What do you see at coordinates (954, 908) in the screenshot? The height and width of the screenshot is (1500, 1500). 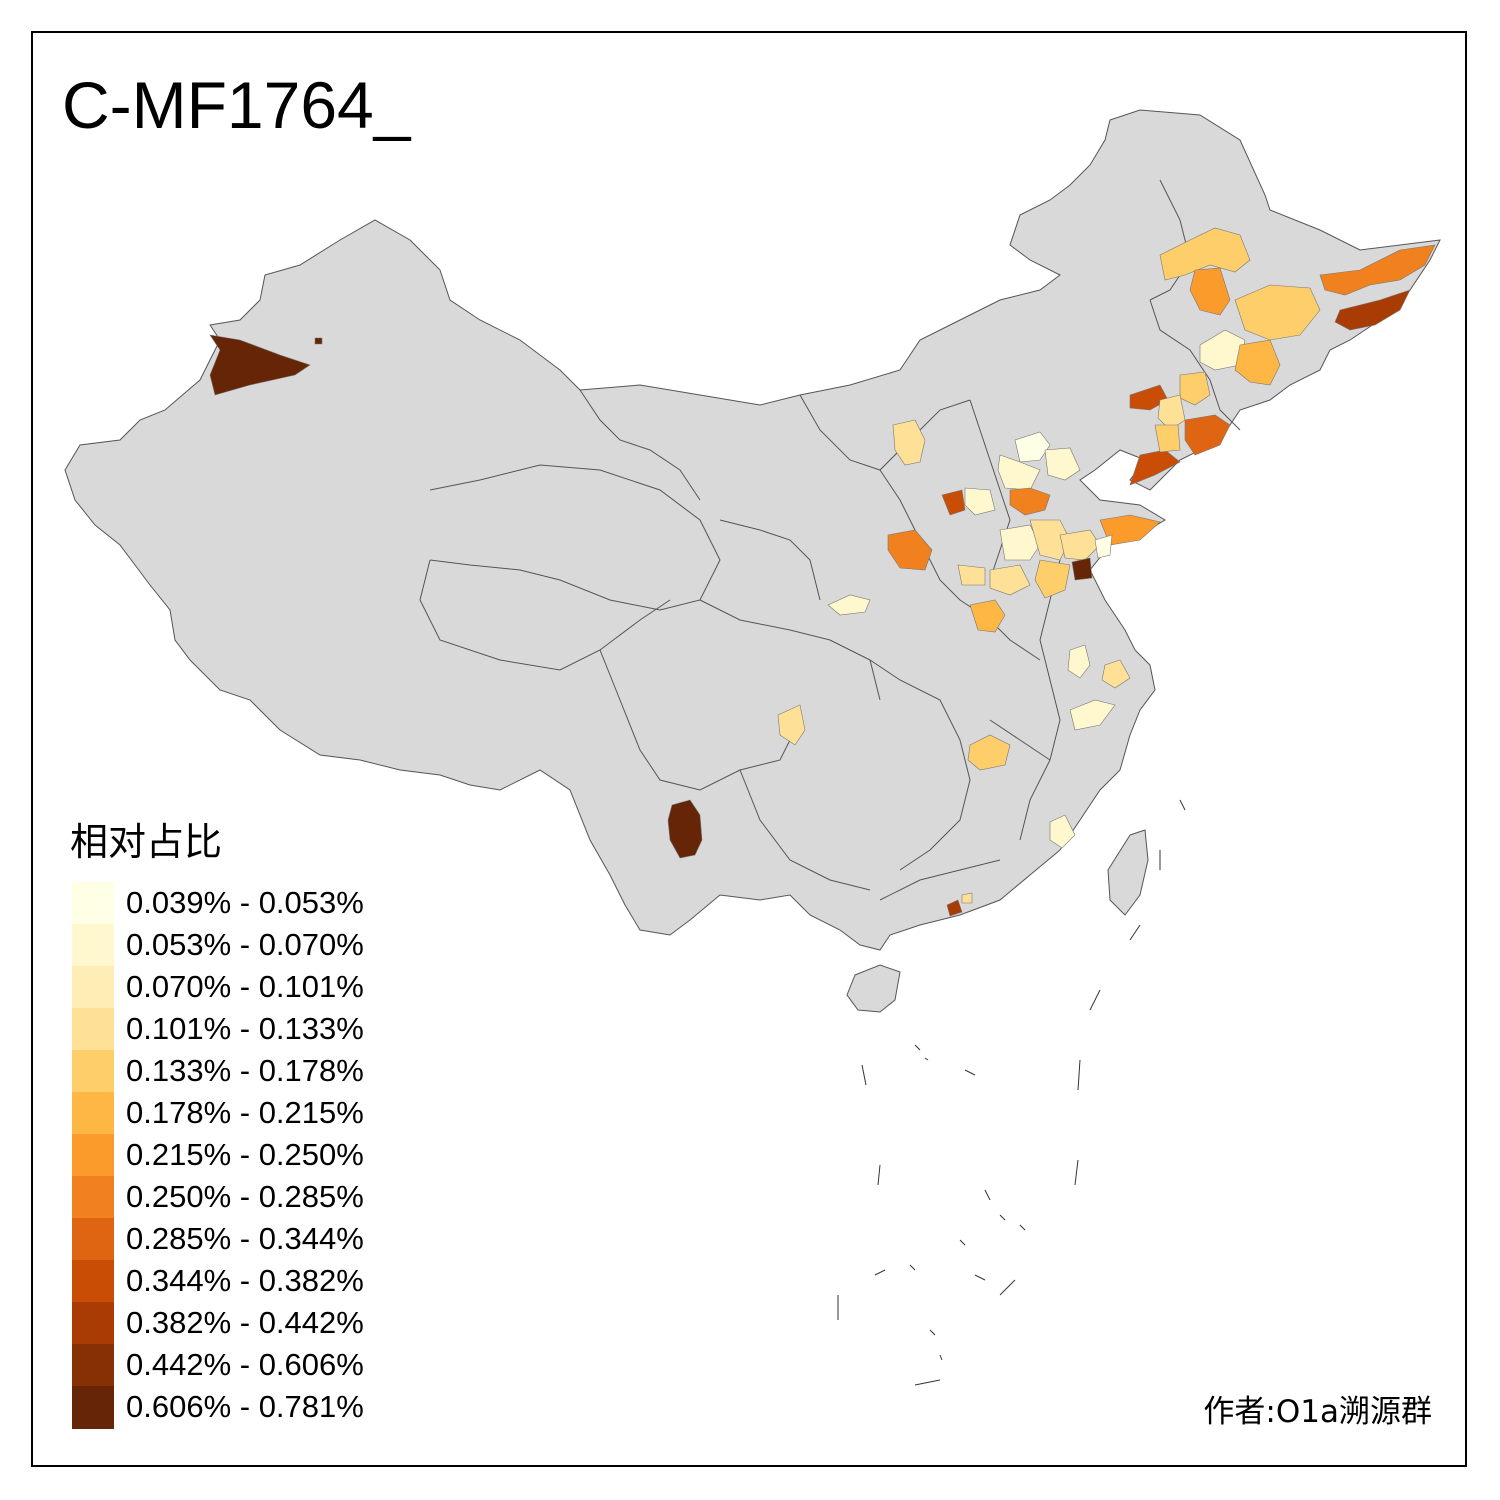 I see `region-guangdong-shenzhen` at bounding box center [954, 908].